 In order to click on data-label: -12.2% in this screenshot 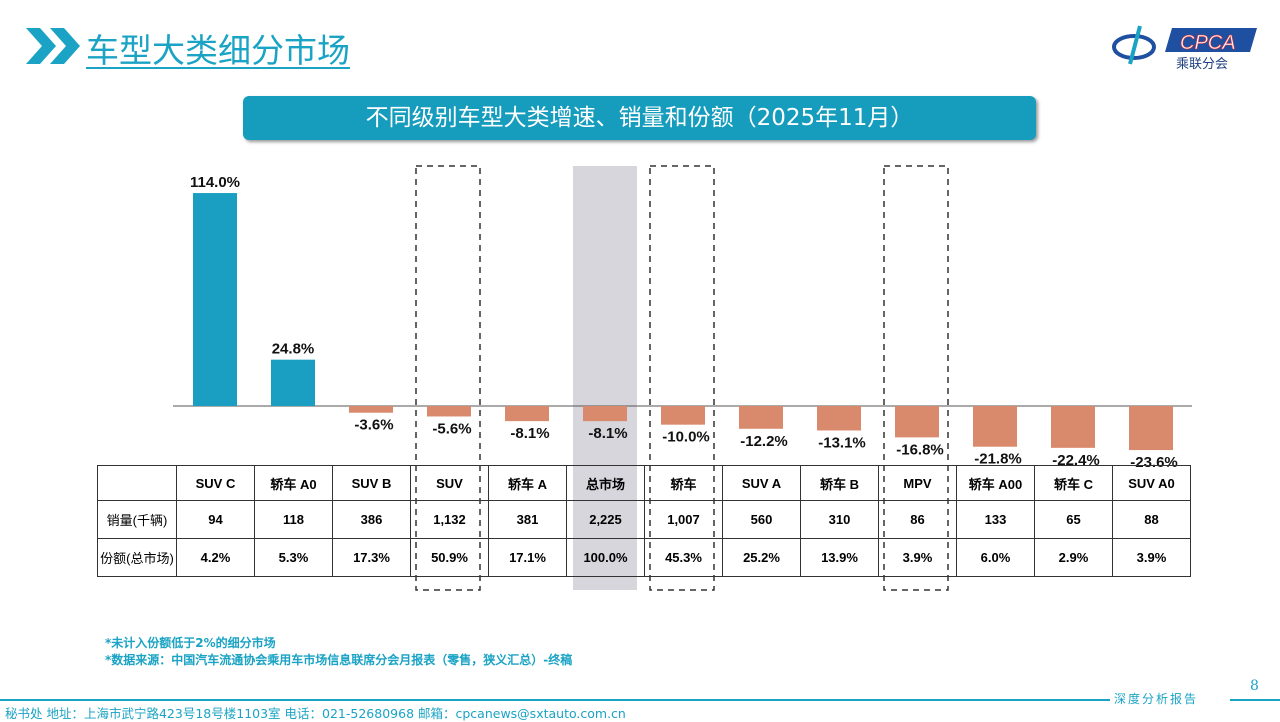, I will do `click(764, 441)`.